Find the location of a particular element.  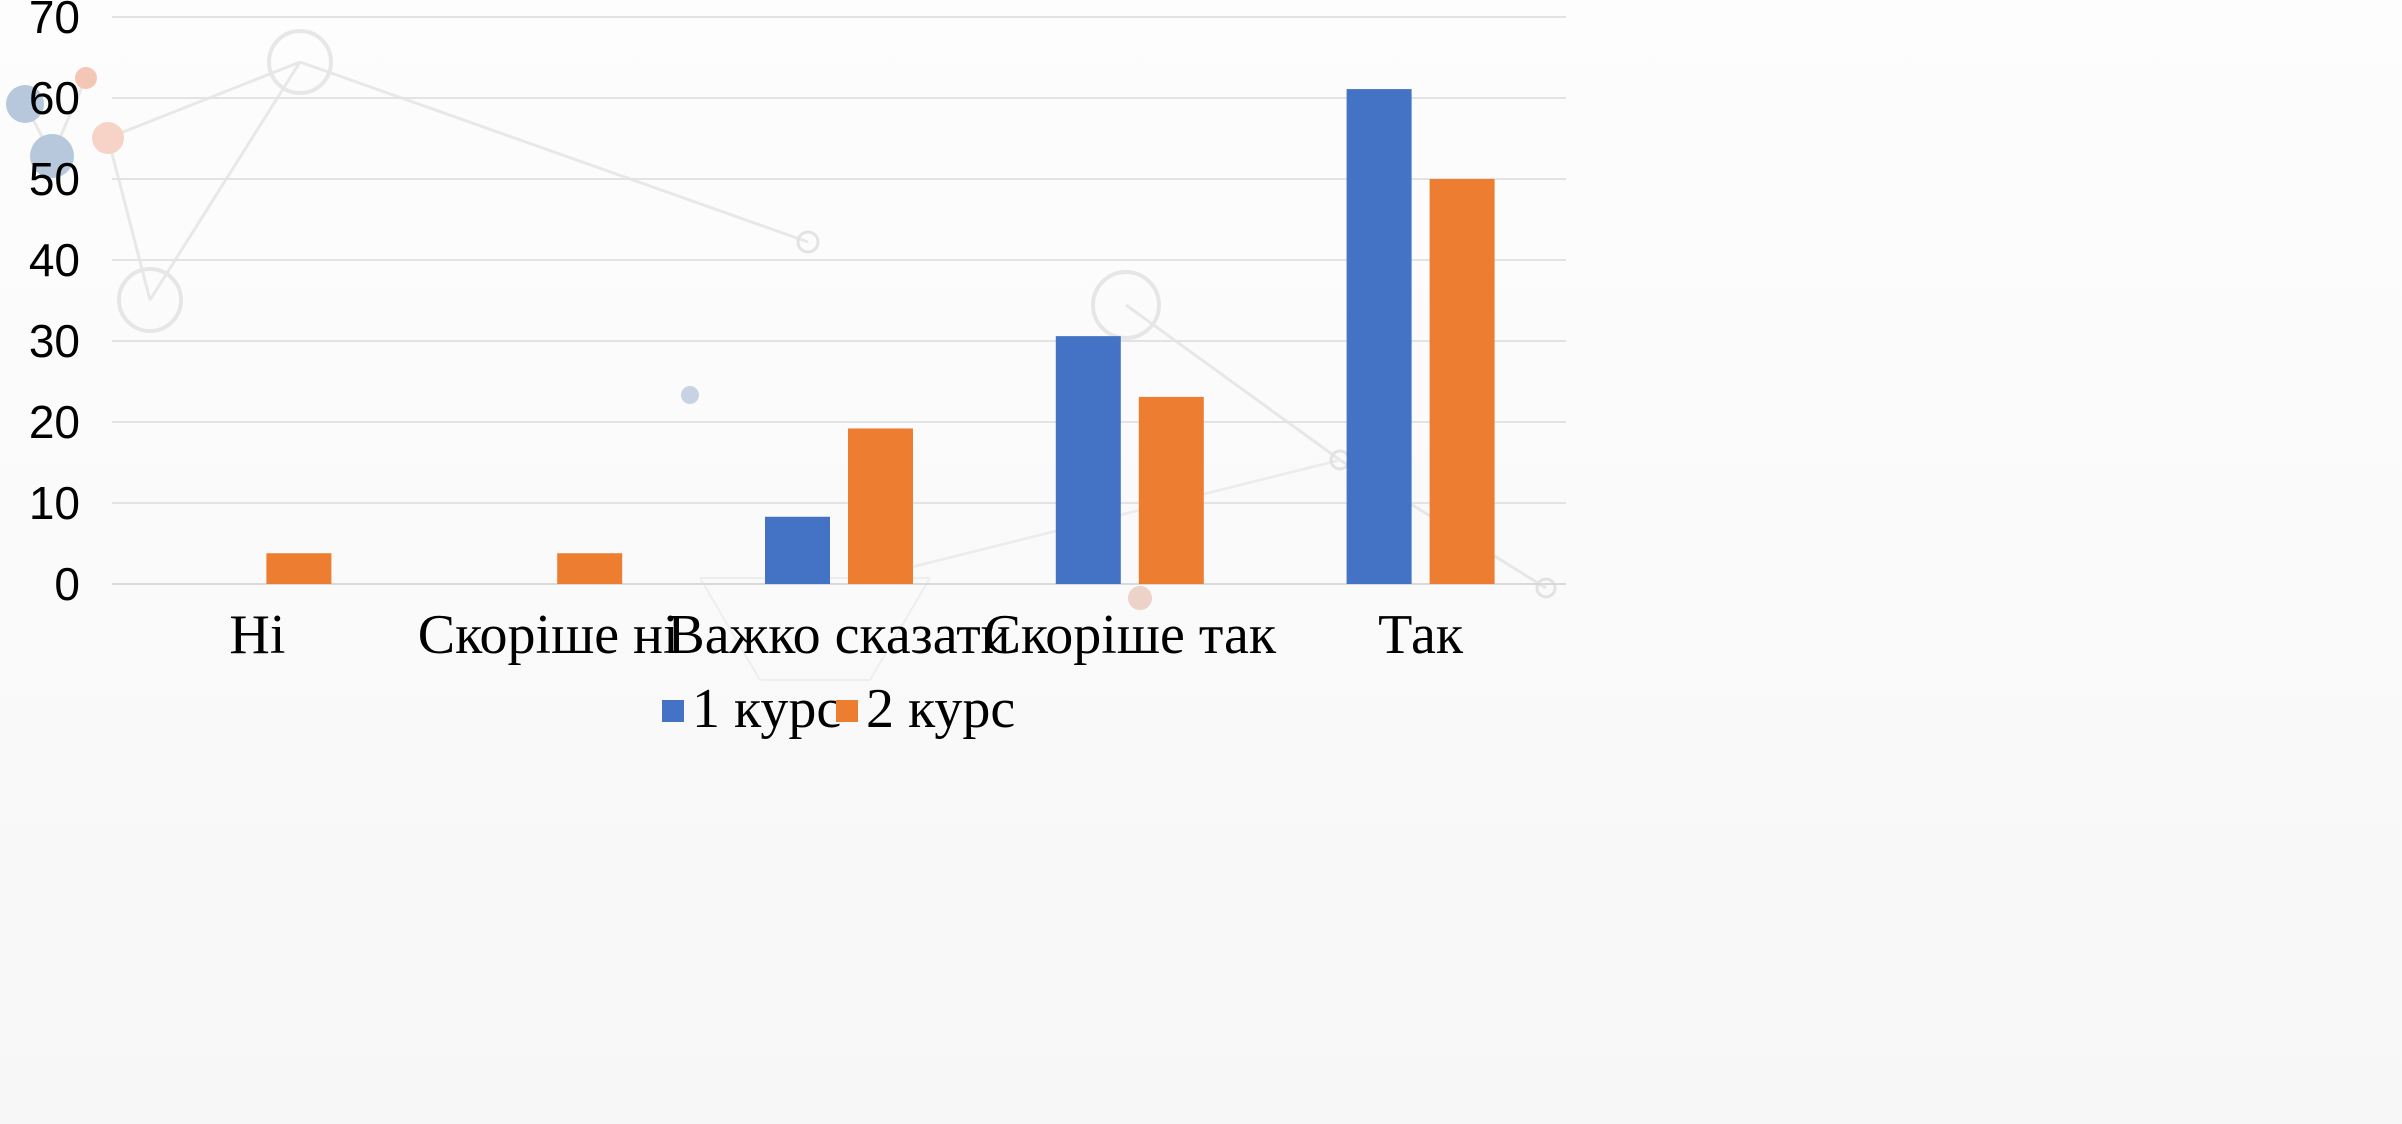

y-tick-label: 60 is located at coordinates (54, 98).